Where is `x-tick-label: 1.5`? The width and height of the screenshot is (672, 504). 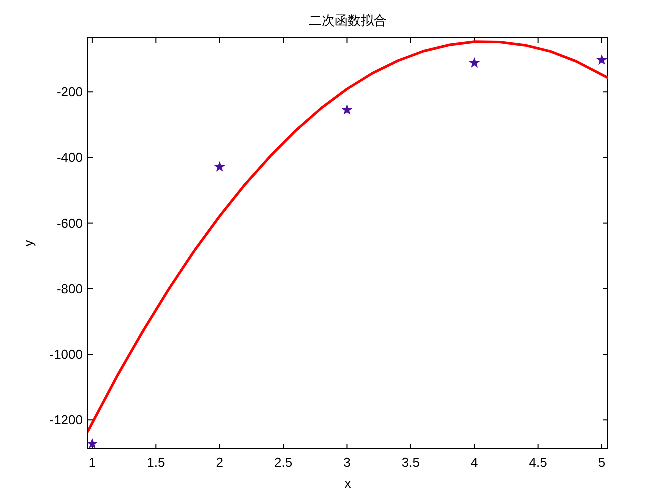
x-tick-label: 1.5 is located at coordinates (156, 462).